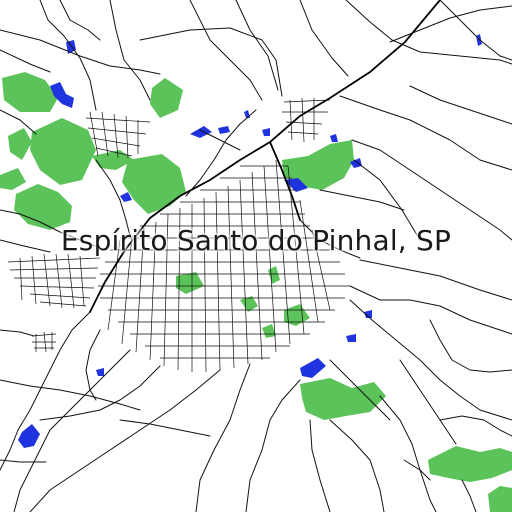 This screenshot has height=512, width=512. I want to click on highway, so click(285, 181).